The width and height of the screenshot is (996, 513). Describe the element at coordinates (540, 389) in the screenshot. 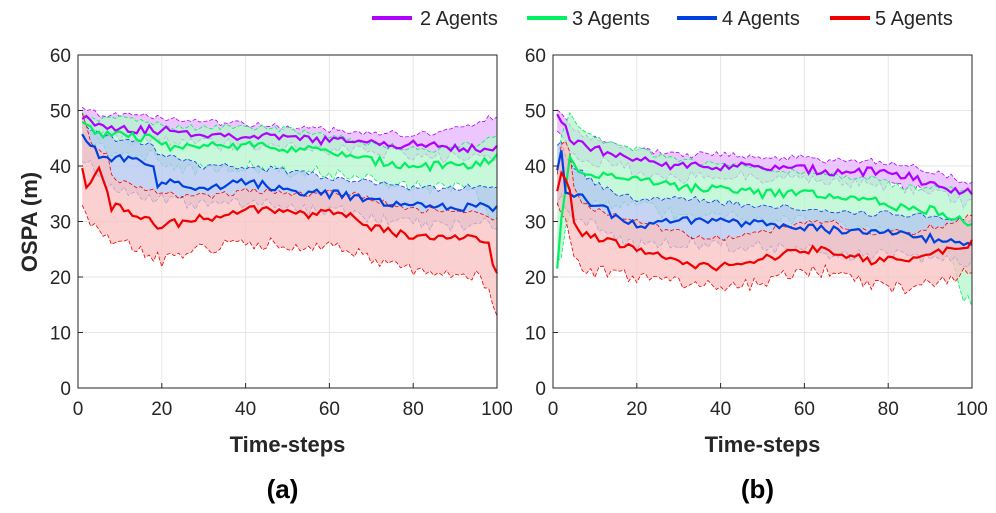

I see `panel-b-ytick-label: 0` at that location.